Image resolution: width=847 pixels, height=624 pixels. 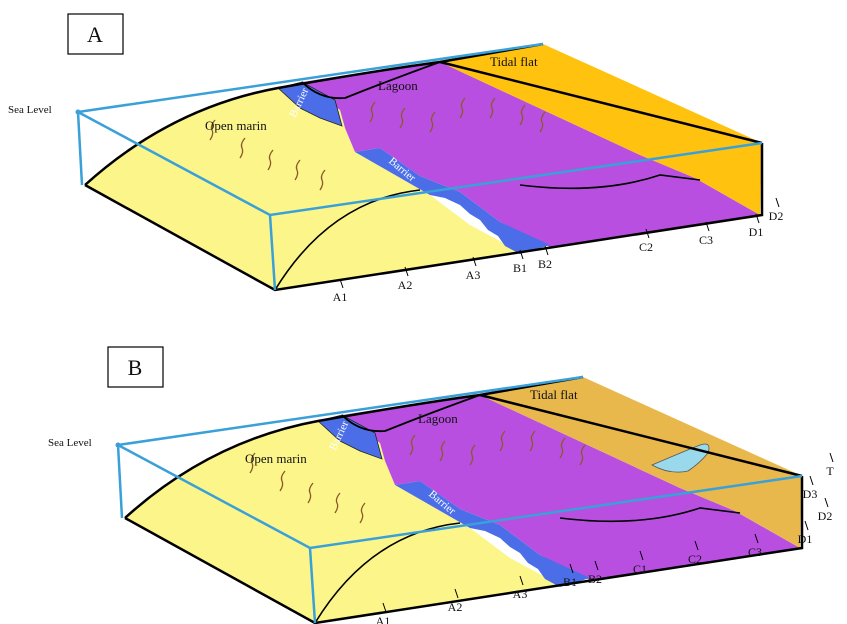 What do you see at coordinates (810, 494) in the screenshot?
I see `facies-label: D3` at bounding box center [810, 494].